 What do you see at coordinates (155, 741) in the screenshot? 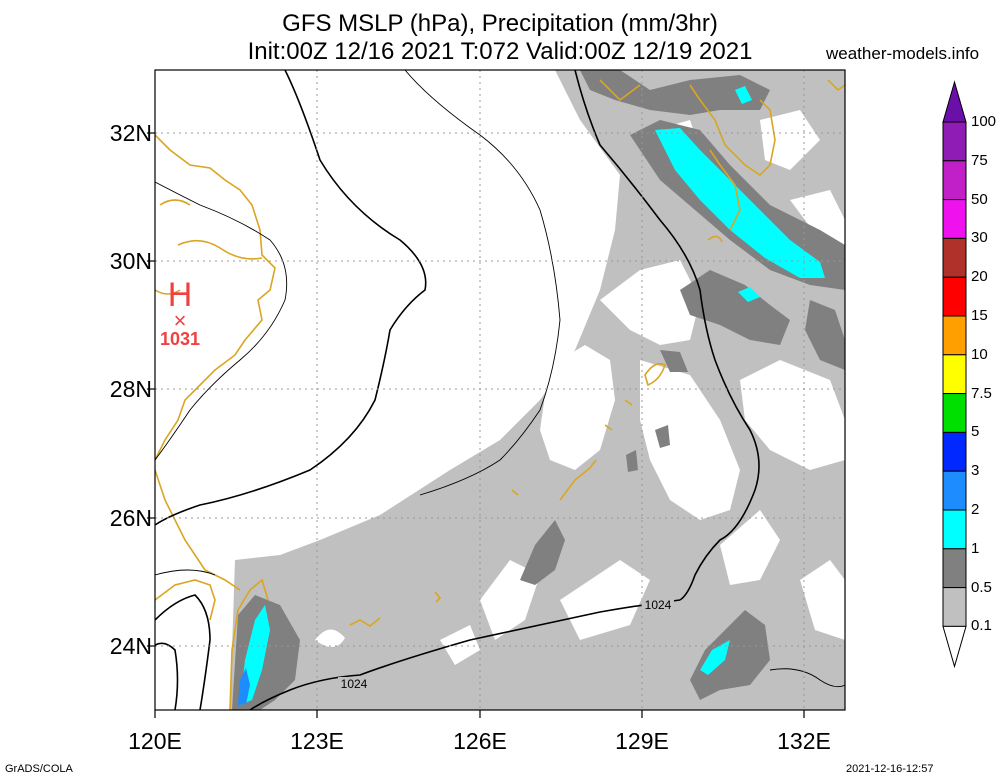
I see `lon-label-120e: 120E` at bounding box center [155, 741].